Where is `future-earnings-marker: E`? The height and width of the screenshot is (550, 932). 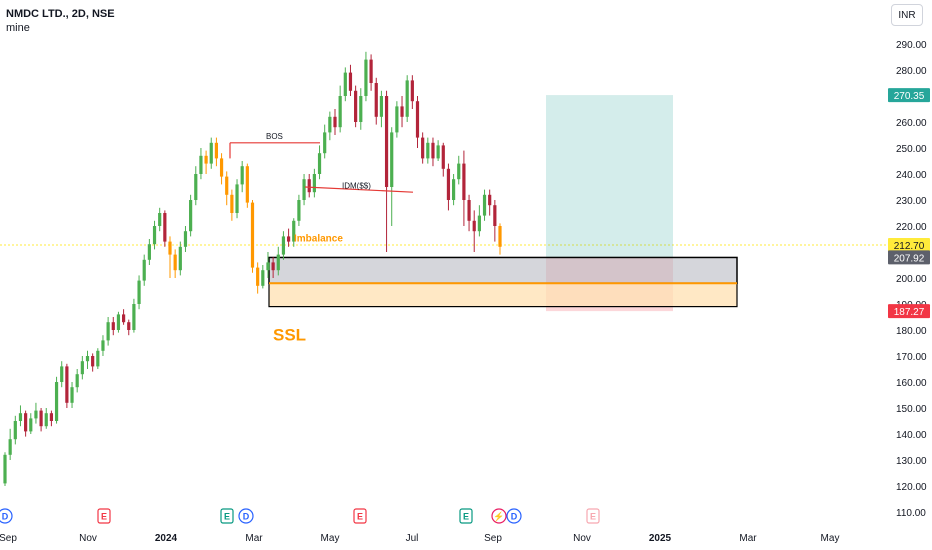 future-earnings-marker: E is located at coordinates (593, 516).